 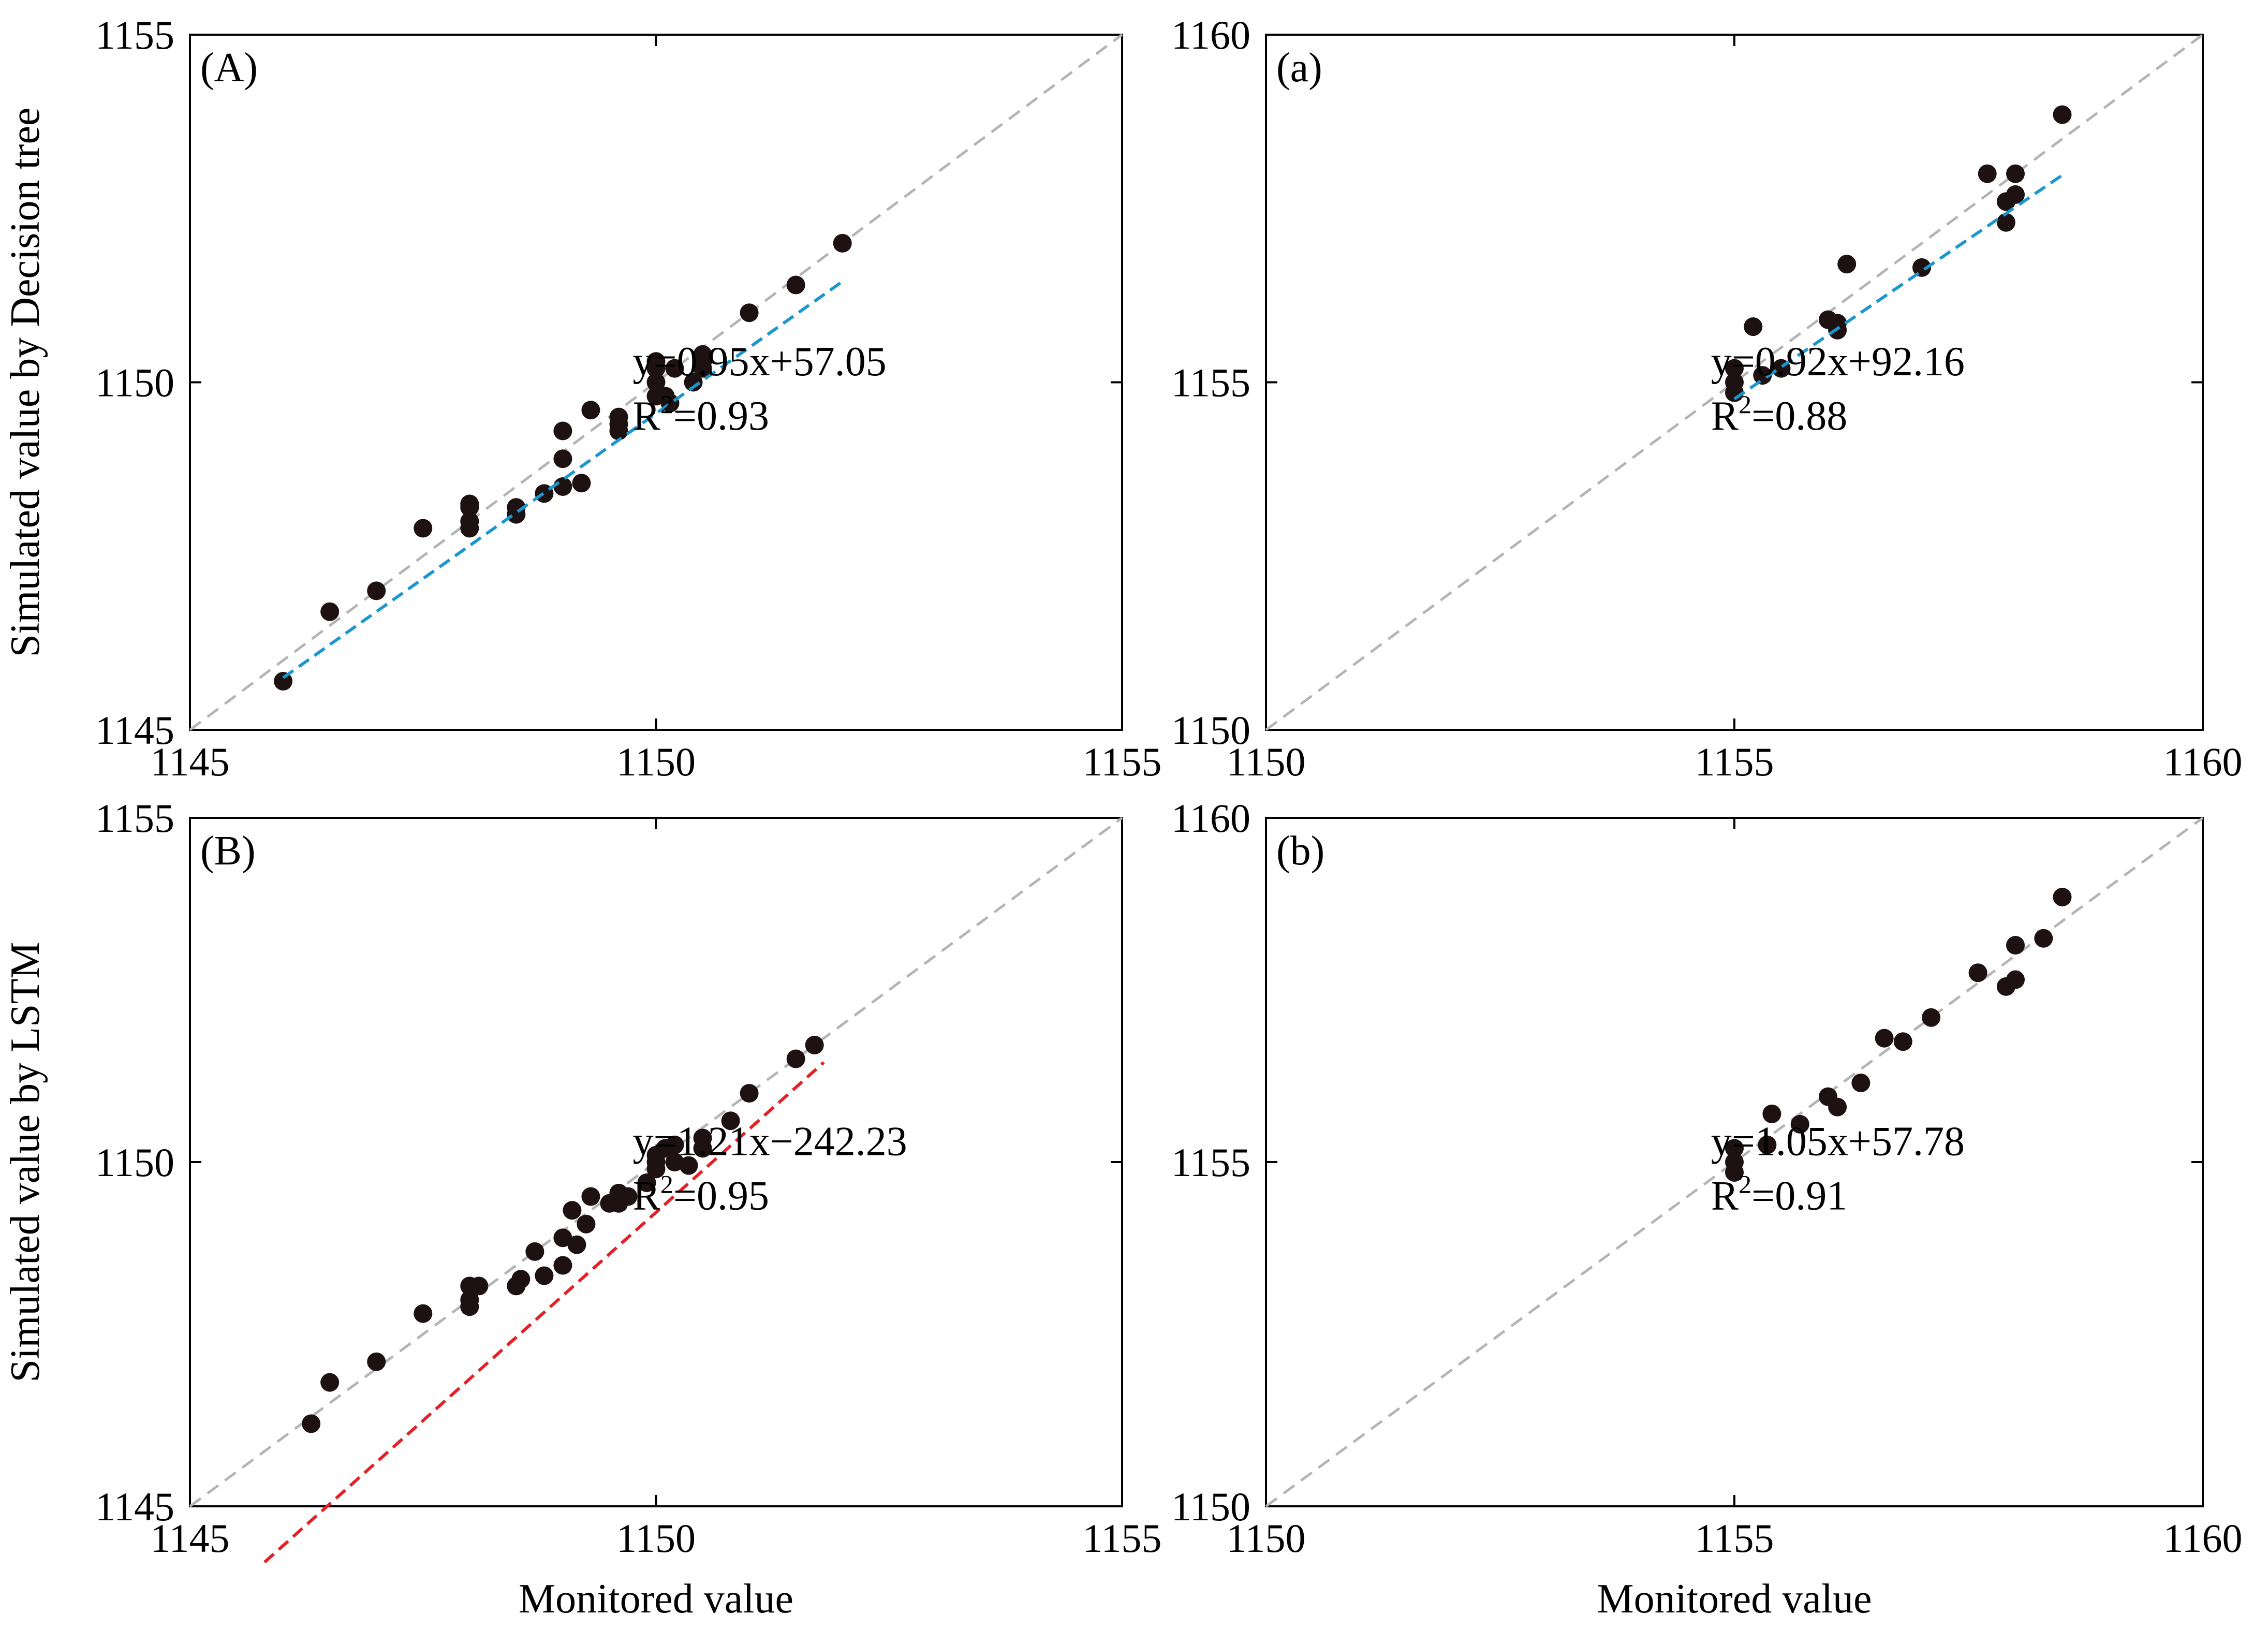 I want to click on r-squared-value: =0.91, so click(x=1799, y=1196).